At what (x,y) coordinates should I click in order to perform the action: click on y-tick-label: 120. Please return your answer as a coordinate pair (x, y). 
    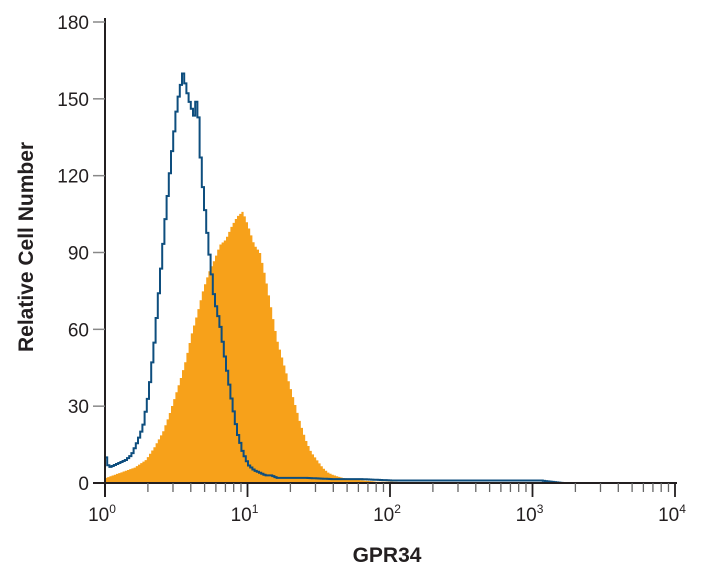
    Looking at the image, I should click on (73, 177).